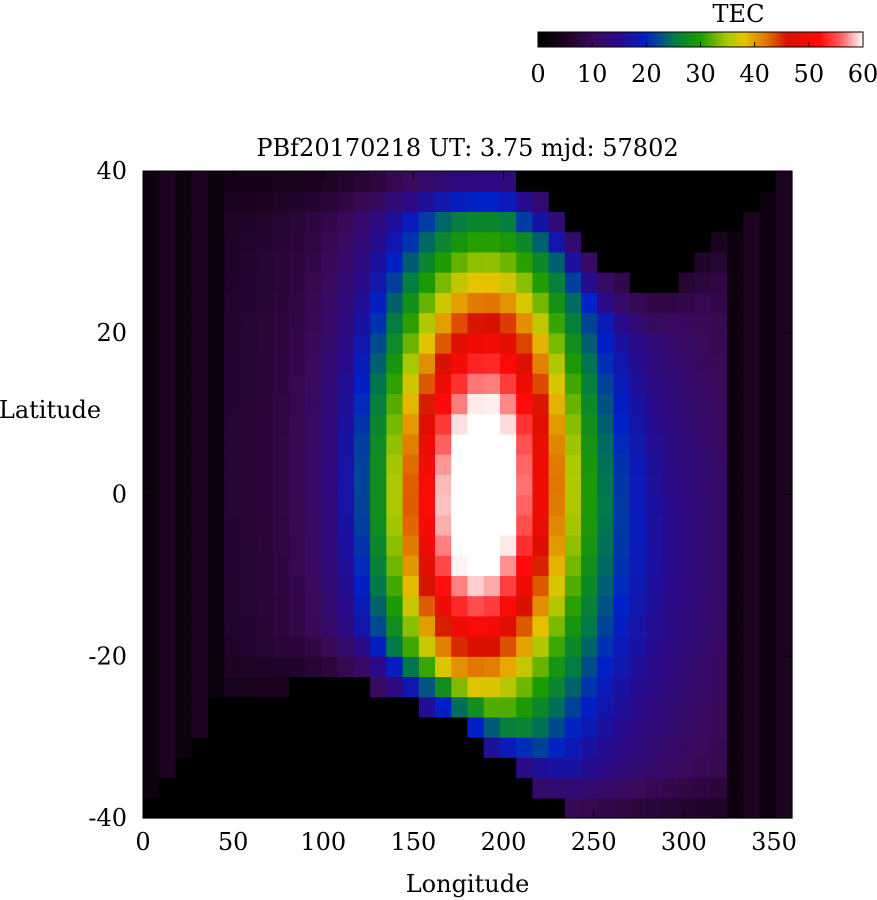 This screenshot has width=877, height=900. I want to click on colorbar-tick-label: 0, so click(537, 74).